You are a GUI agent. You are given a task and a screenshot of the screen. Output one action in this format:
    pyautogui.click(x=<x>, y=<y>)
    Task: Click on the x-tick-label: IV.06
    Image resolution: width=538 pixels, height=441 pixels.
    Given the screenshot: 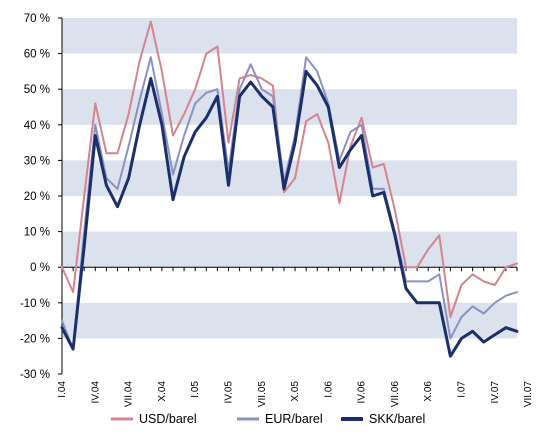 What is the action you would take?
    pyautogui.click(x=362, y=392)
    